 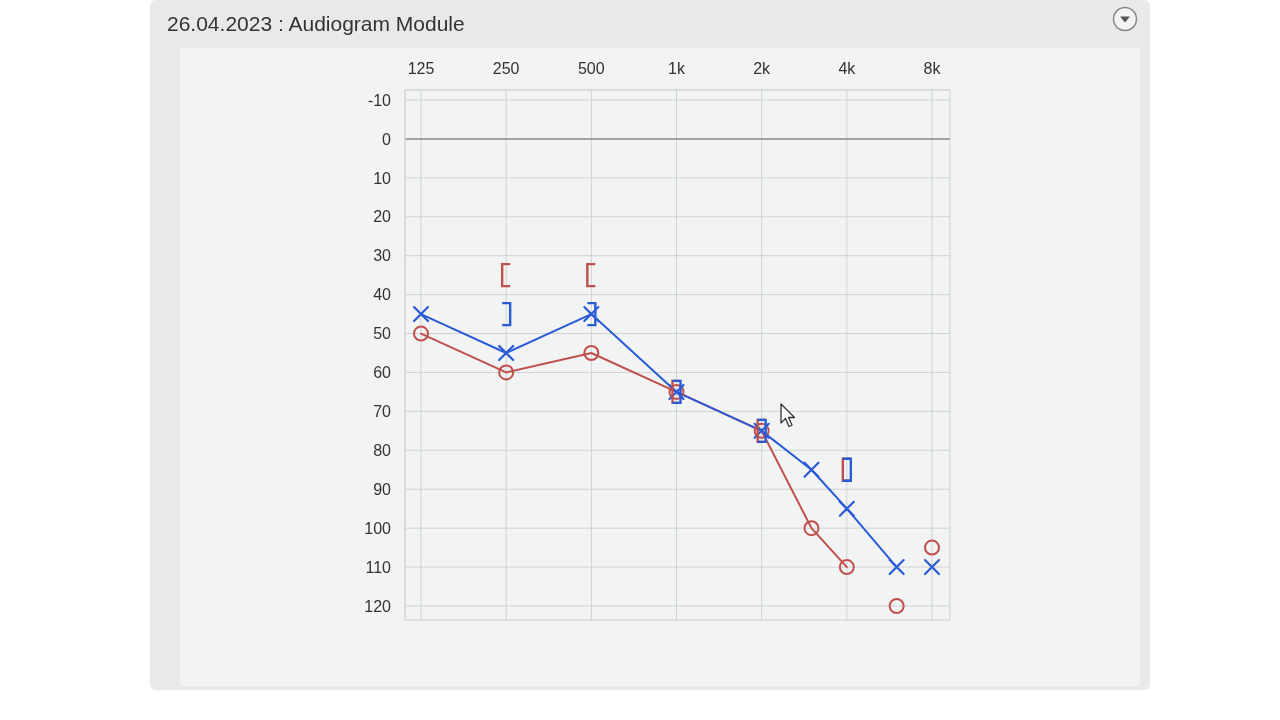 What do you see at coordinates (762, 68) in the screenshot?
I see `x-tick-label: 2k` at bounding box center [762, 68].